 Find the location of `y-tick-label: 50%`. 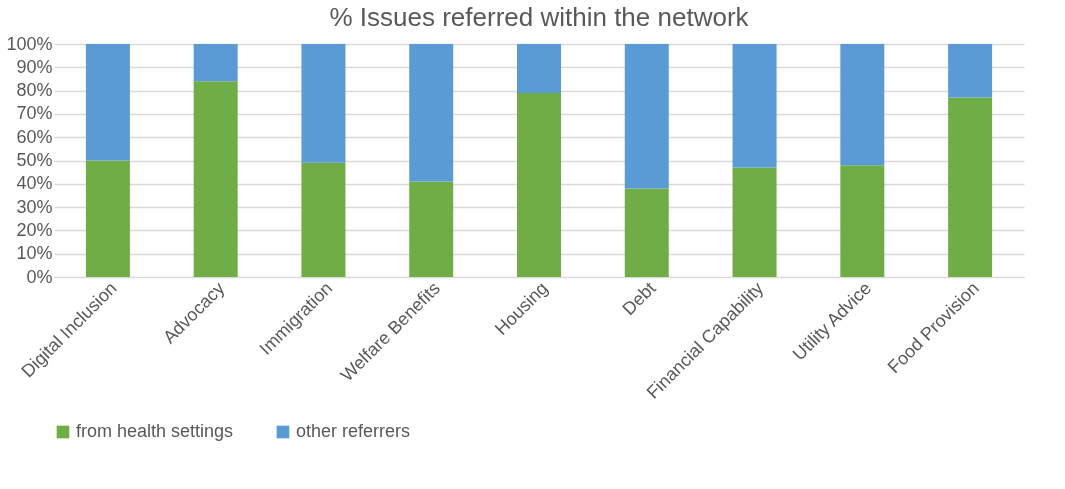

y-tick-label: 50% is located at coordinates (34, 160).